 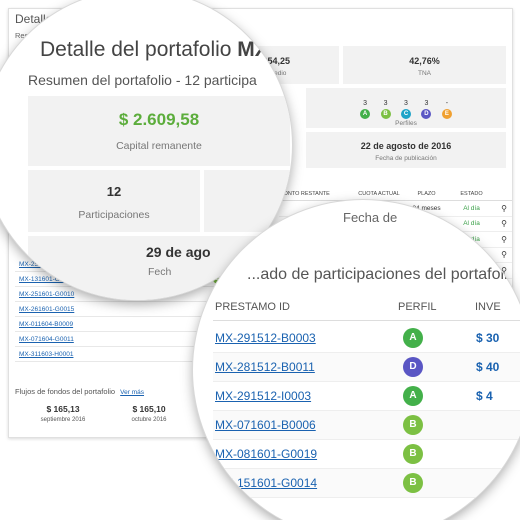 What do you see at coordinates (266, 483) in the screenshot?
I see `loan-id-link: MX-151601-G0014` at bounding box center [266, 483].